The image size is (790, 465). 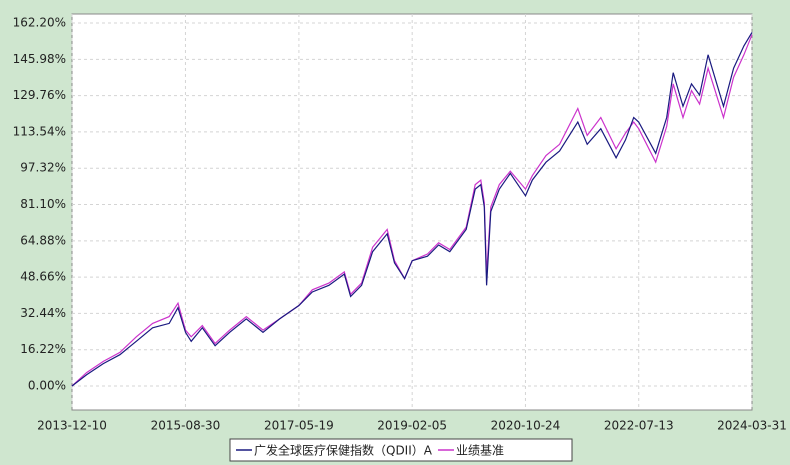 I want to click on legend, so click(x=401, y=450).